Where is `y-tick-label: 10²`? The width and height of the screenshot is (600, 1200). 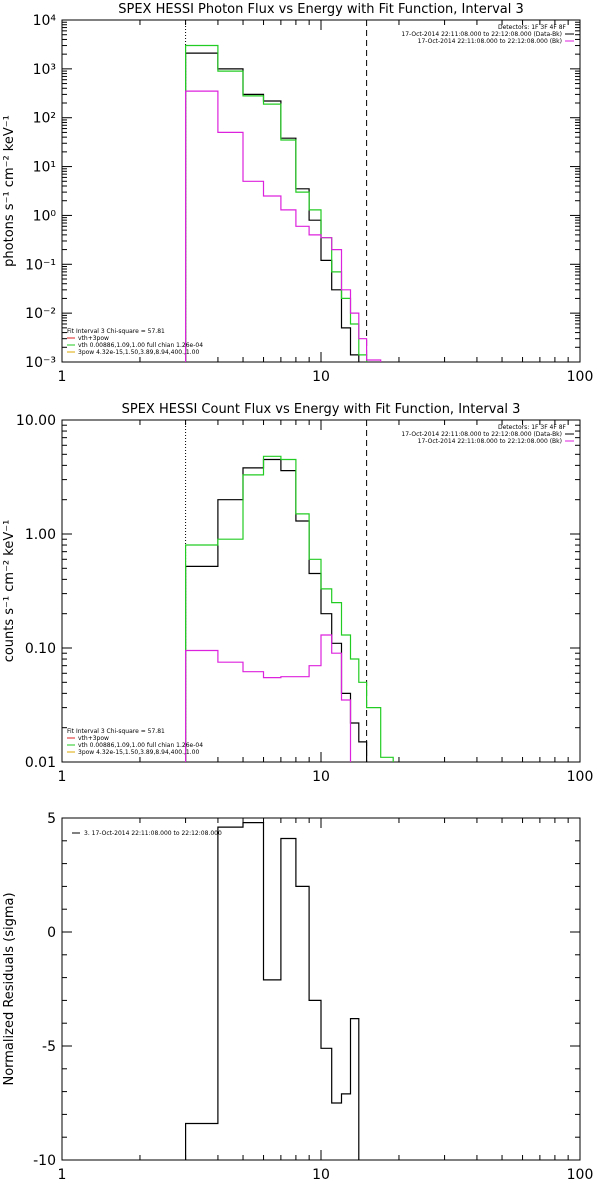 y-tick-label: 10² is located at coordinates (44, 119).